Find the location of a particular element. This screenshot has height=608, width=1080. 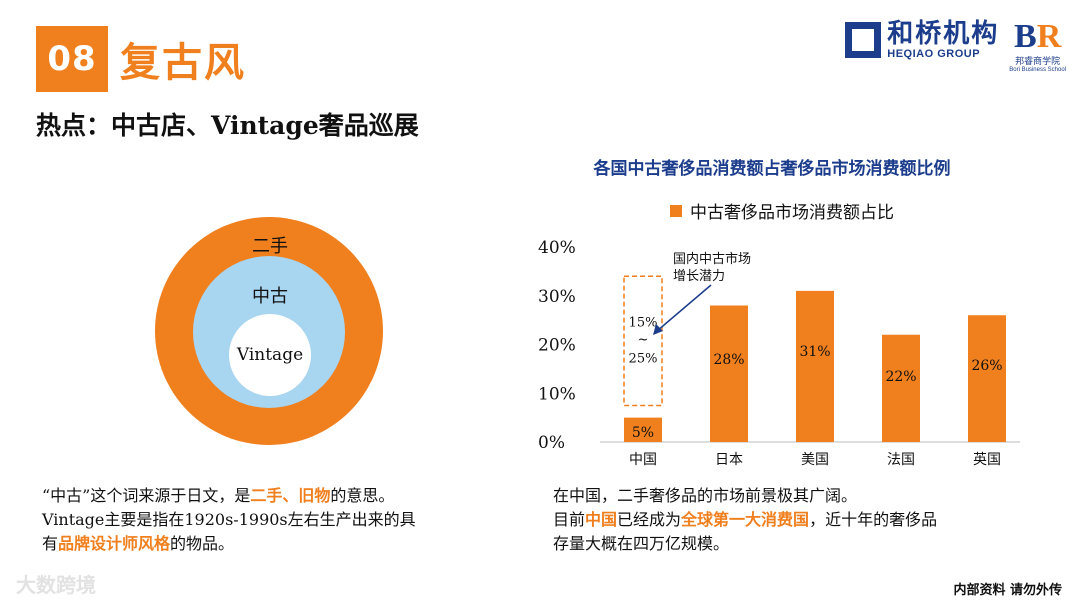

section-number-badge: 08 is located at coordinates (72, 59).